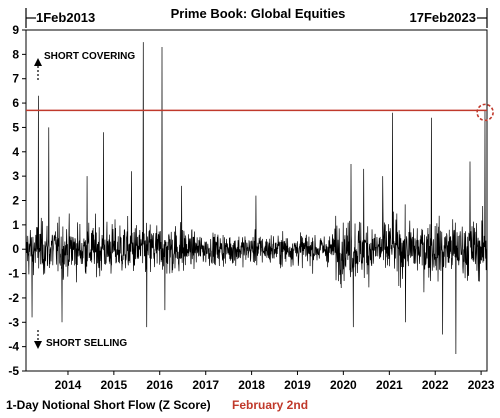  I want to click on range-start: 1Feb2013, so click(60, 18).